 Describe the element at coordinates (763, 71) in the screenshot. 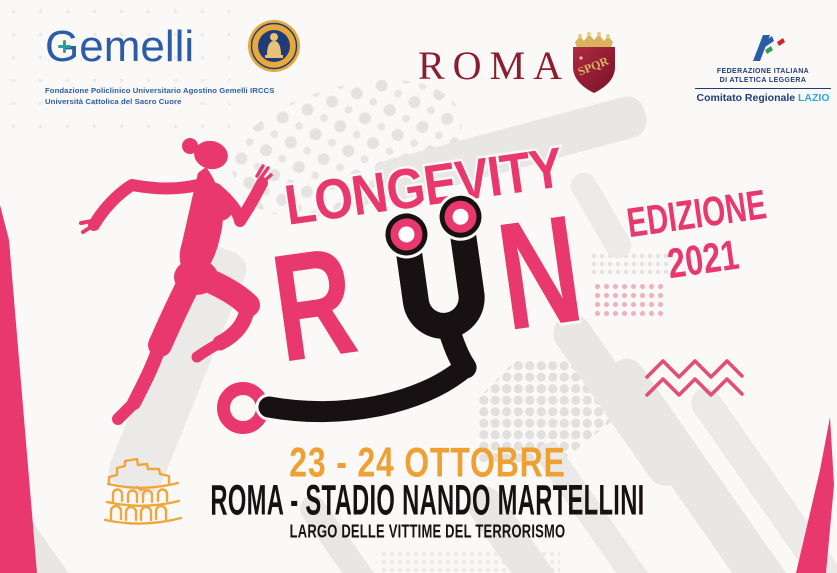

I see `fidal-line1: FEDERAZIONE ITALIANA` at that location.